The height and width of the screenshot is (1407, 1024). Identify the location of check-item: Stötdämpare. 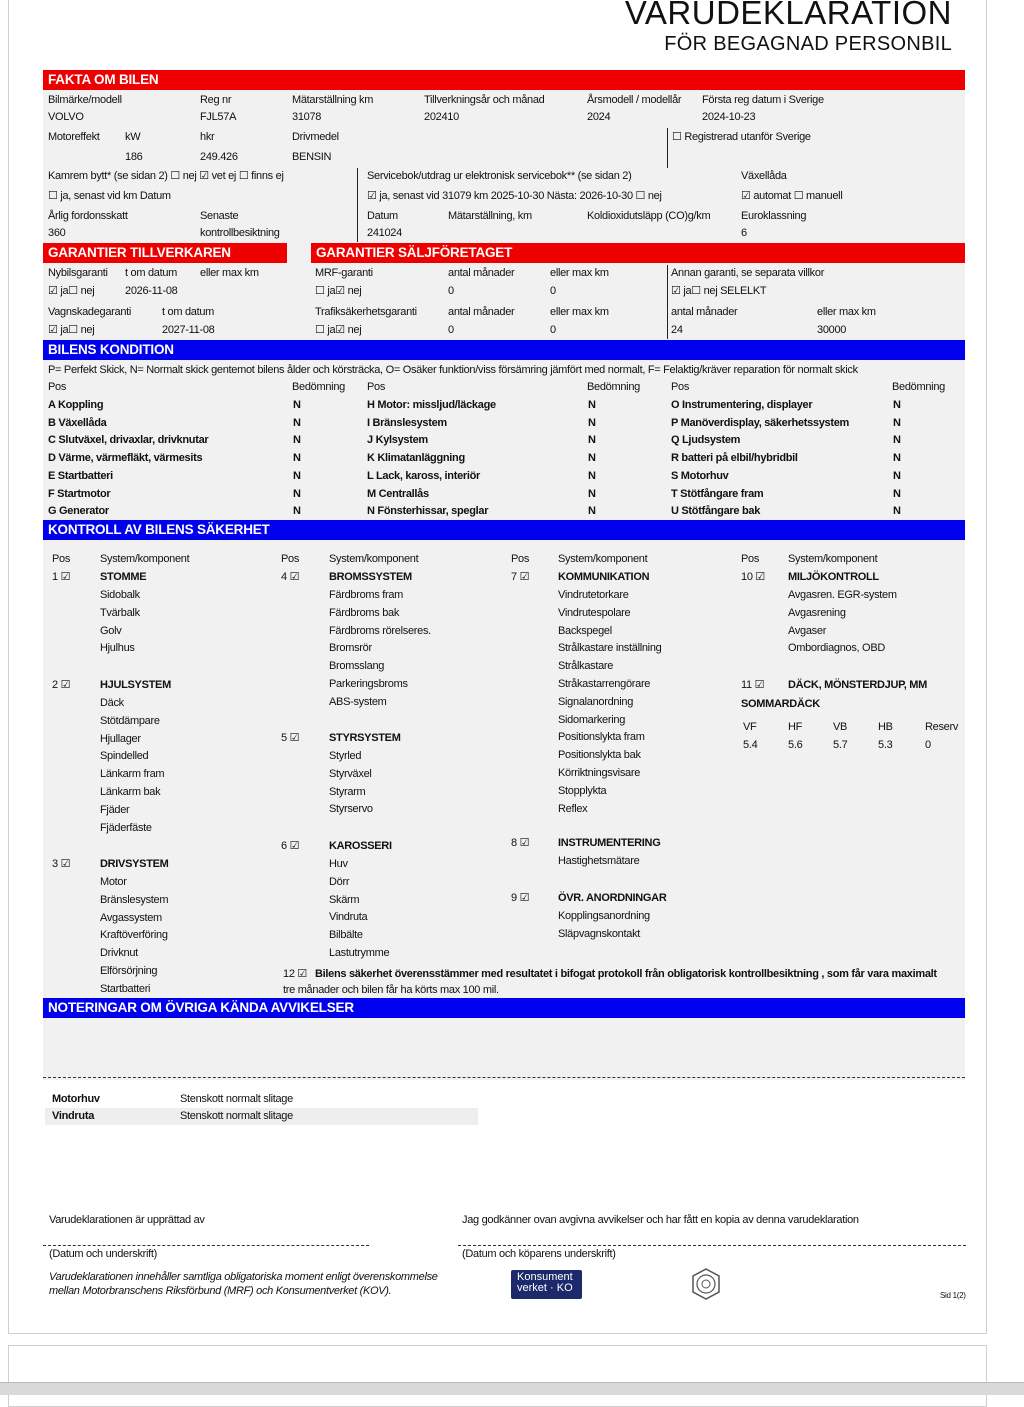
(130, 720).